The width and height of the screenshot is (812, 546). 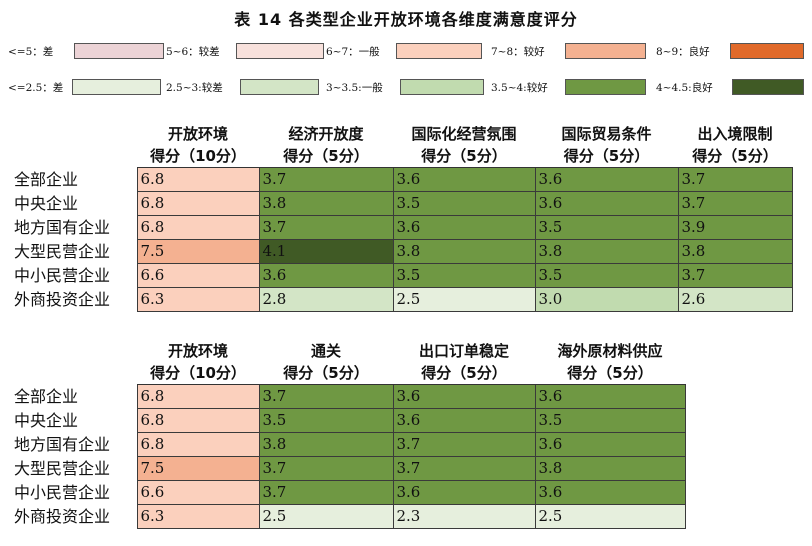 What do you see at coordinates (326, 362) in the screenshot?
I see `column-header: 通关 得分（5分）` at bounding box center [326, 362].